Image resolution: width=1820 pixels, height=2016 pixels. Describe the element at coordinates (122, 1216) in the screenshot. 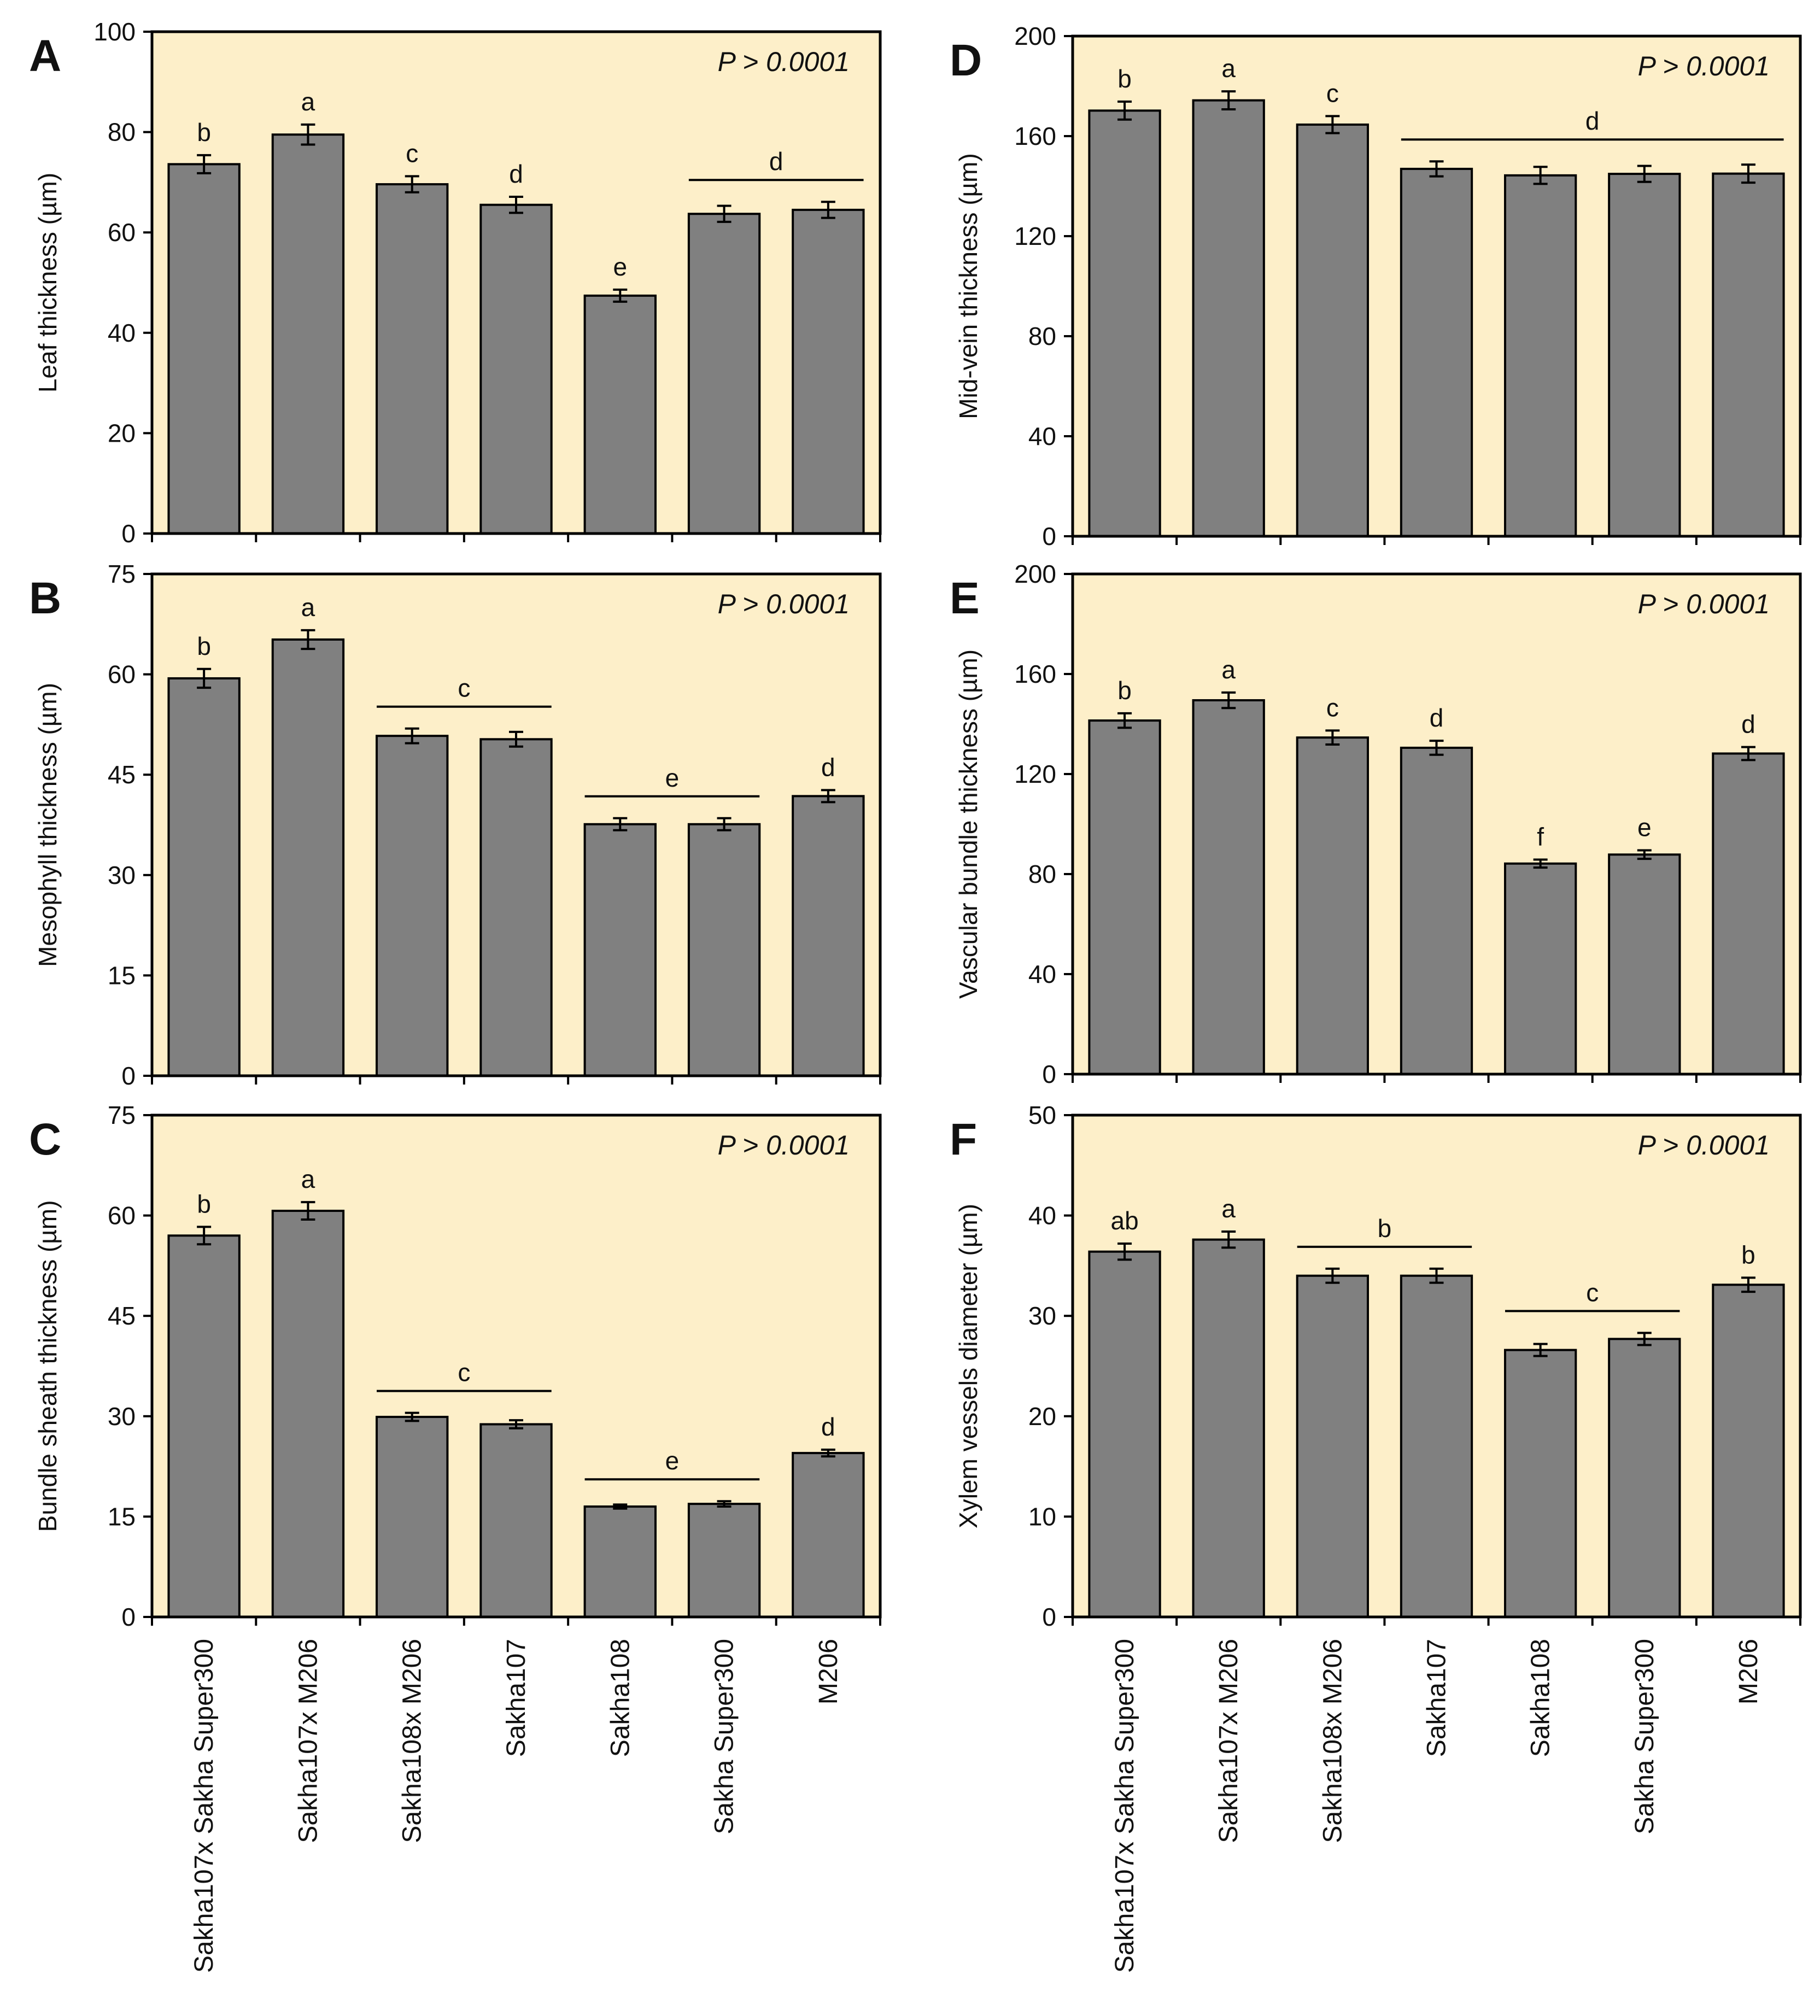

I see `y-tick-label-c-4: 60` at that location.